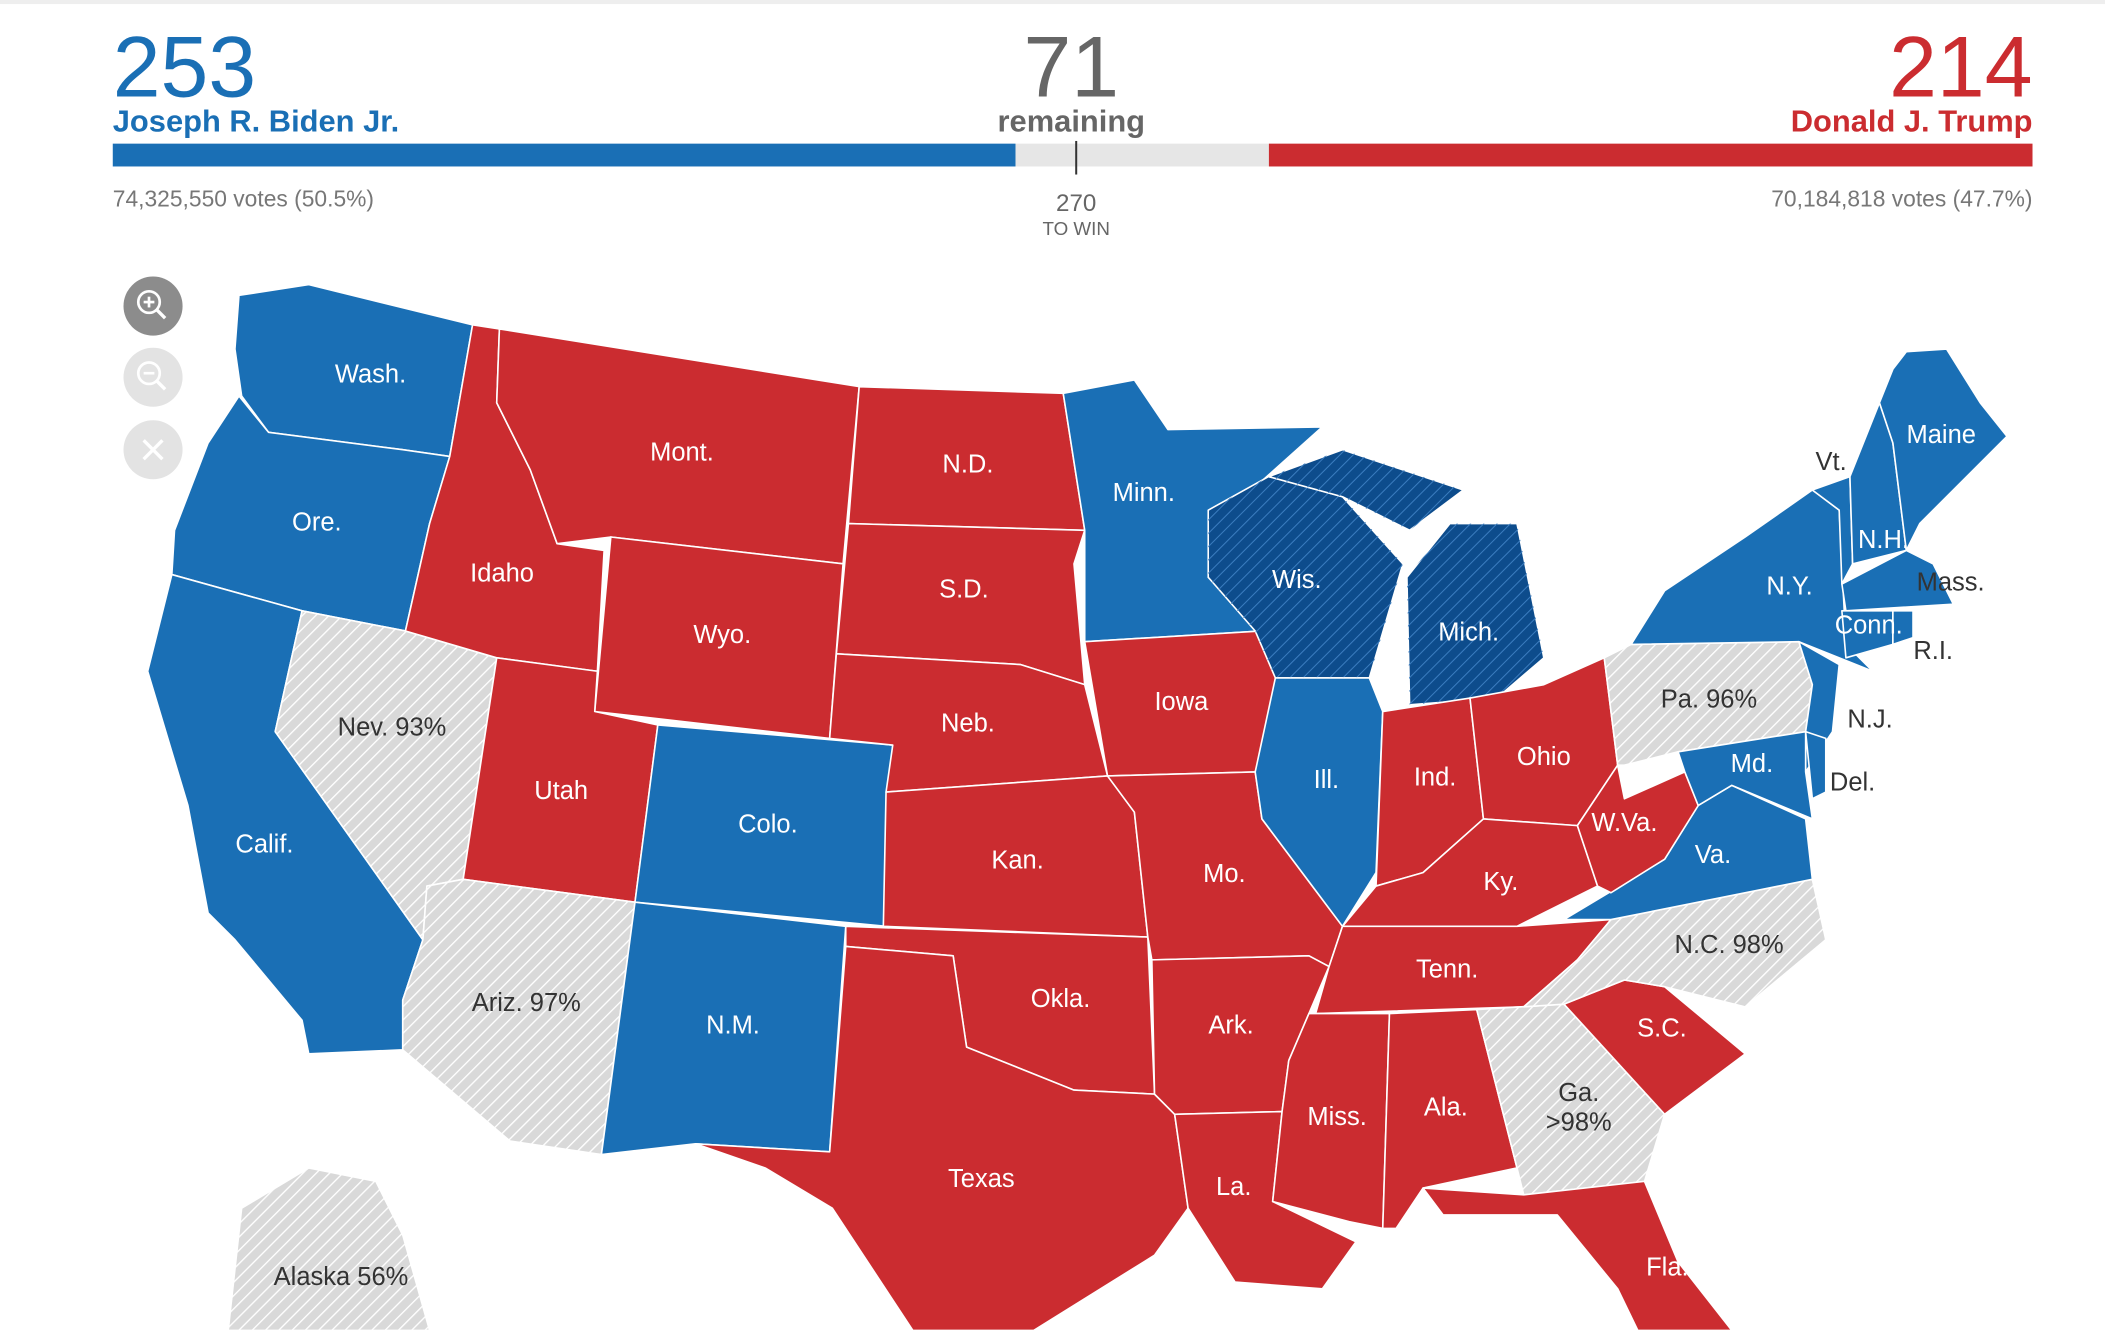 The image size is (2105, 1330). Describe the element at coordinates (682, 452) in the screenshot. I see `state-label: Mont.` at that location.